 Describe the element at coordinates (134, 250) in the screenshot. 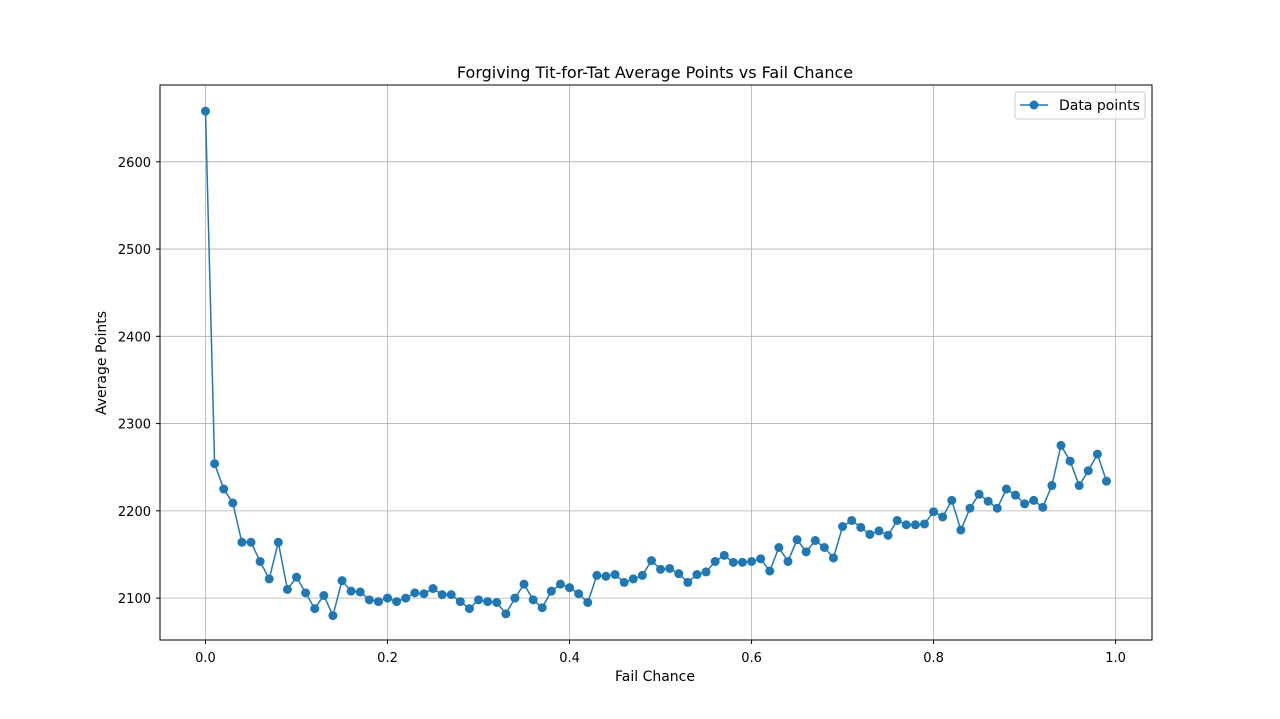

I see `y-tick-label: 2500` at that location.